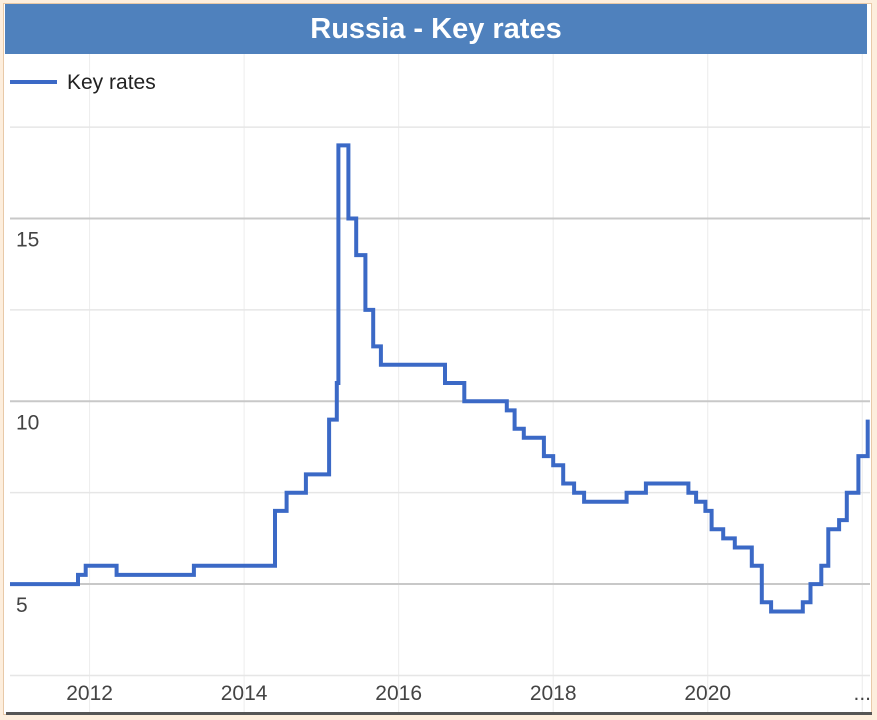 The height and width of the screenshot is (720, 877). I want to click on bottom-border, so click(439, 713).